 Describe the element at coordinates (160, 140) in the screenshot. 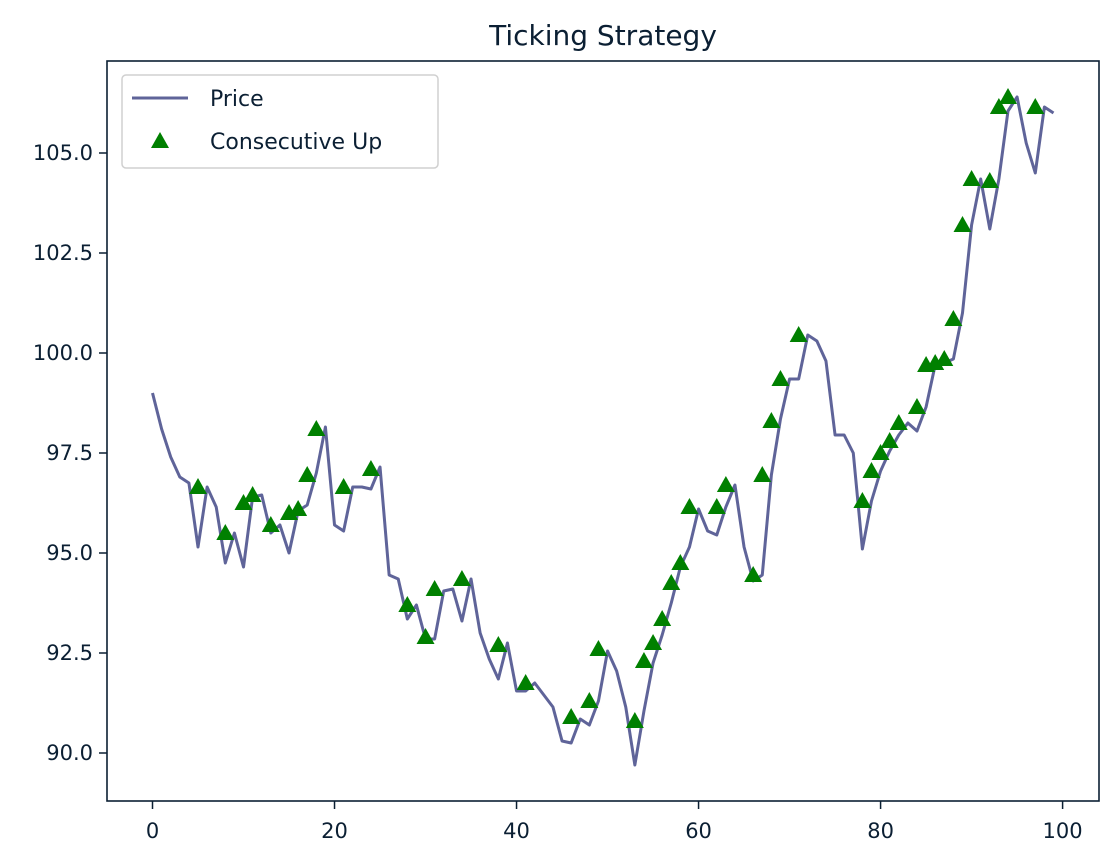

I see `legend-triangle-swatch` at that location.